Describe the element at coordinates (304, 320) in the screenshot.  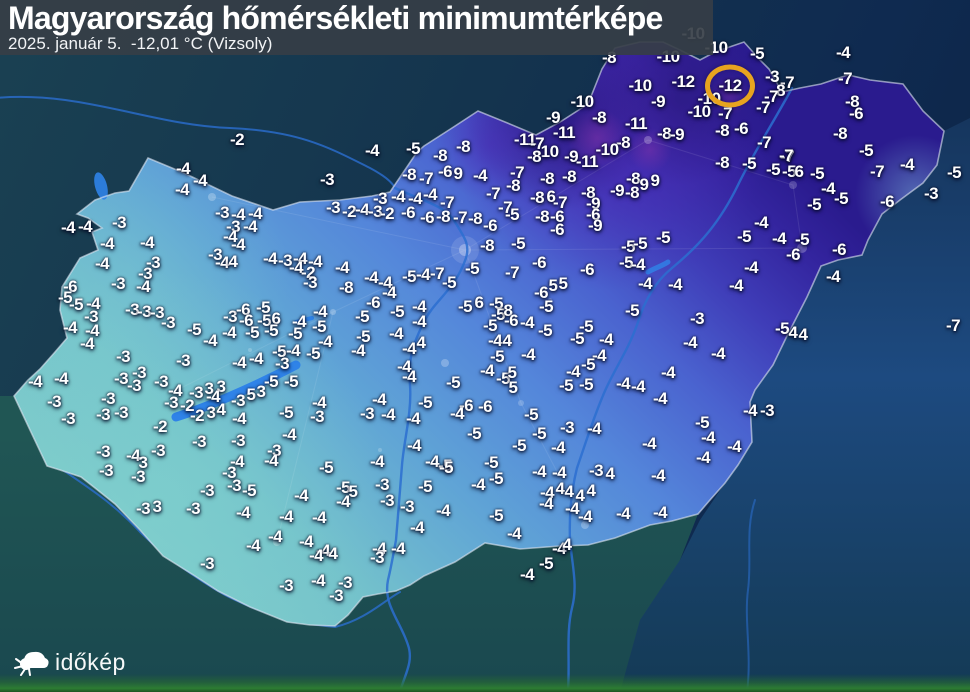
I see `lake-velence` at that location.